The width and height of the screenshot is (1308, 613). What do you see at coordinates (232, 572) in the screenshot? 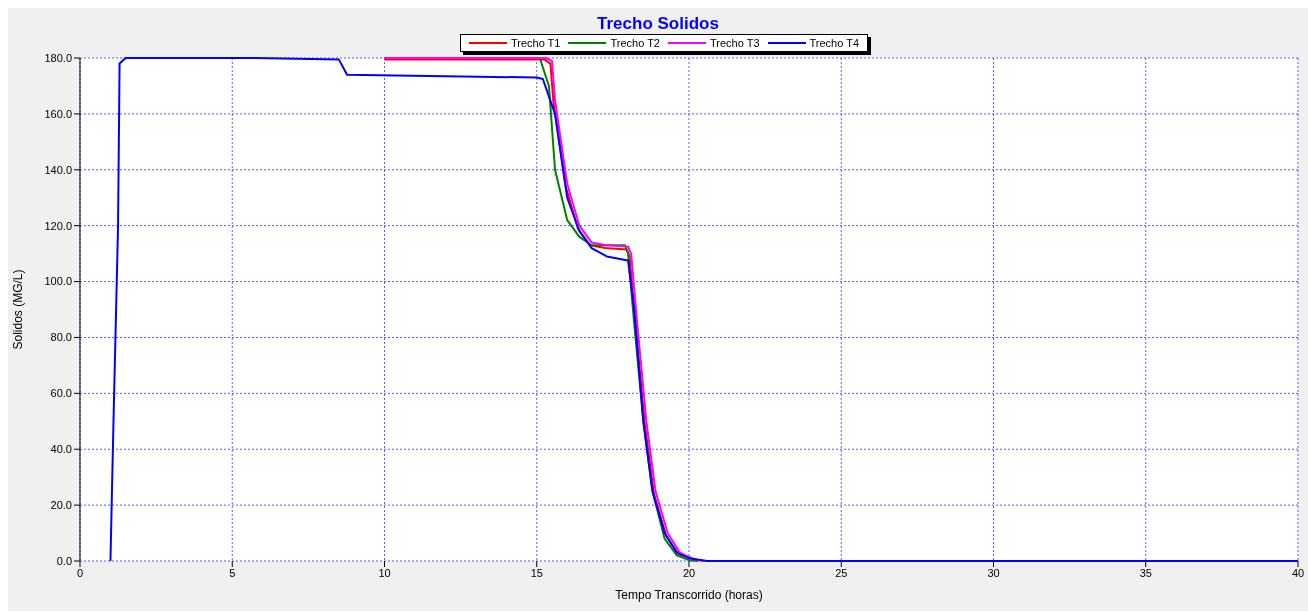
I see `x-tick-label: 5` at bounding box center [232, 572].